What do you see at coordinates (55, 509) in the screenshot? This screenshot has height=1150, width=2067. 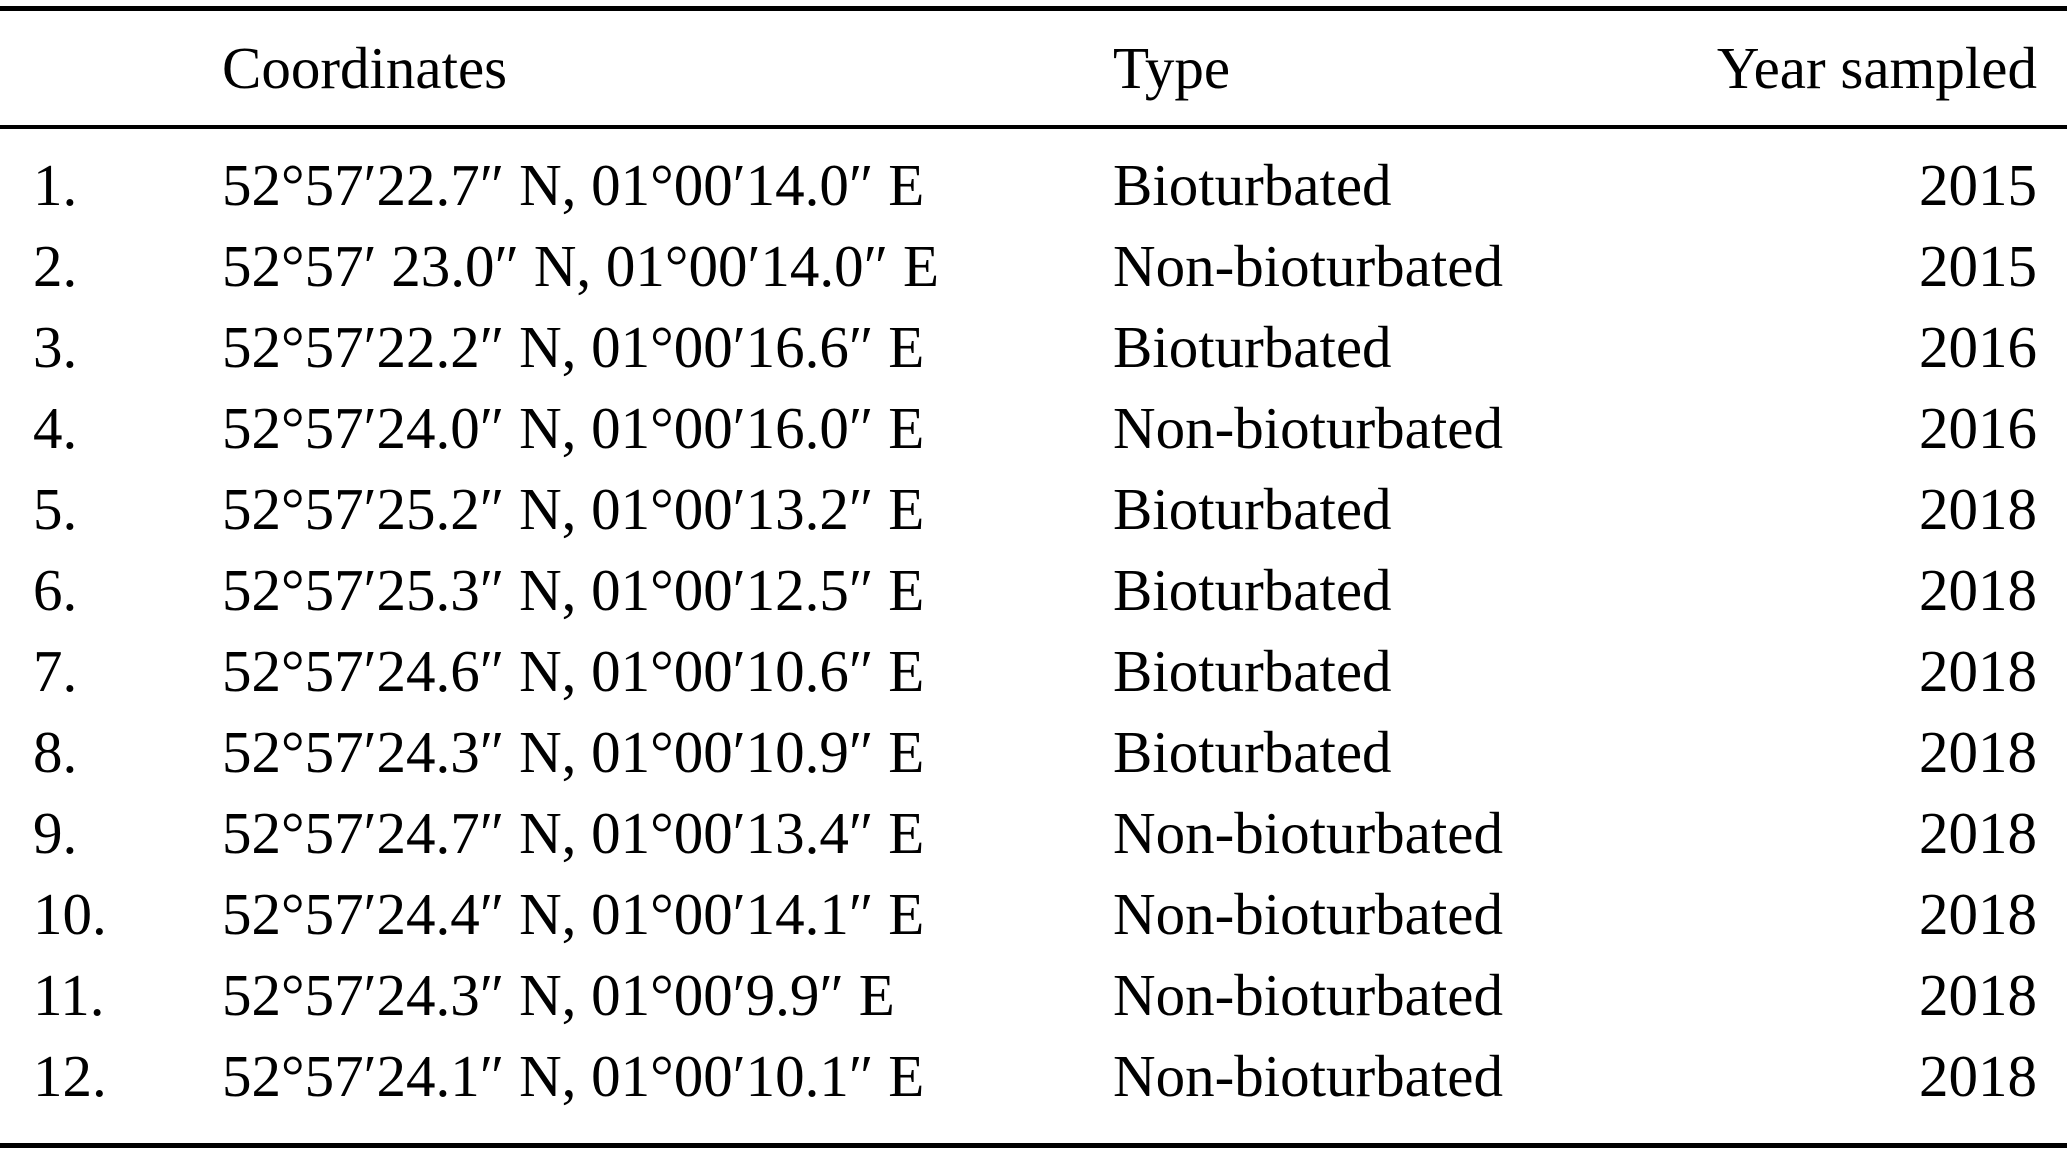 I see `row-index-cell: 5.` at bounding box center [55, 509].